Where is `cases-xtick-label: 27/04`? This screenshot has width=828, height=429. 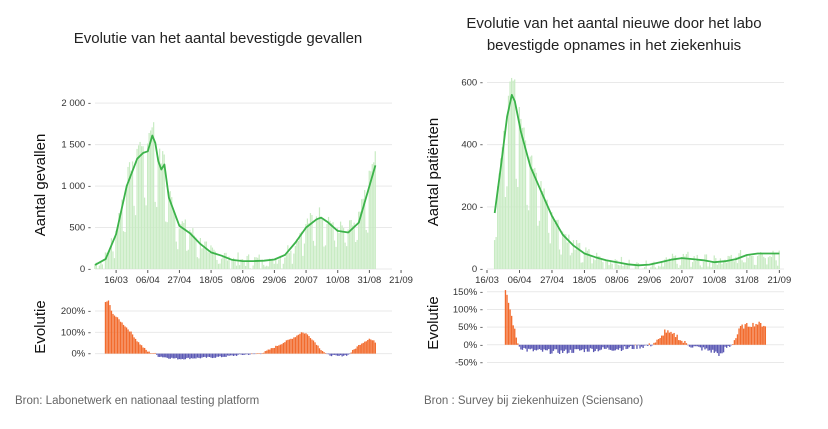
cases-xtick-label: 27/04 is located at coordinates (180, 280).